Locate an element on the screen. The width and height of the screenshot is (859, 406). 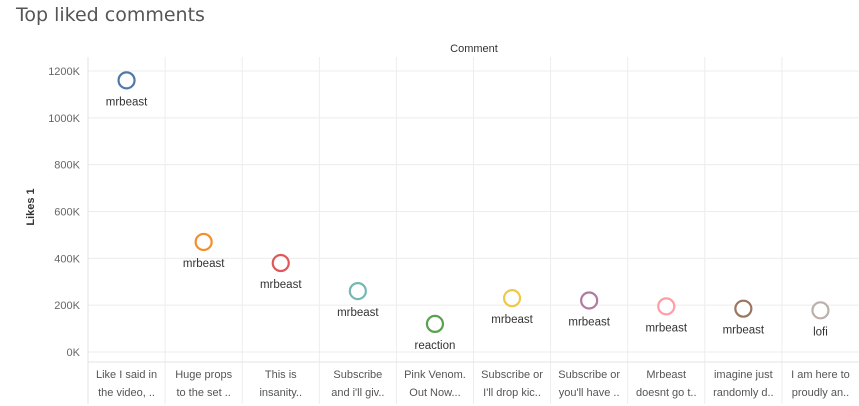
y-tick-label: 200K is located at coordinates (67, 306).